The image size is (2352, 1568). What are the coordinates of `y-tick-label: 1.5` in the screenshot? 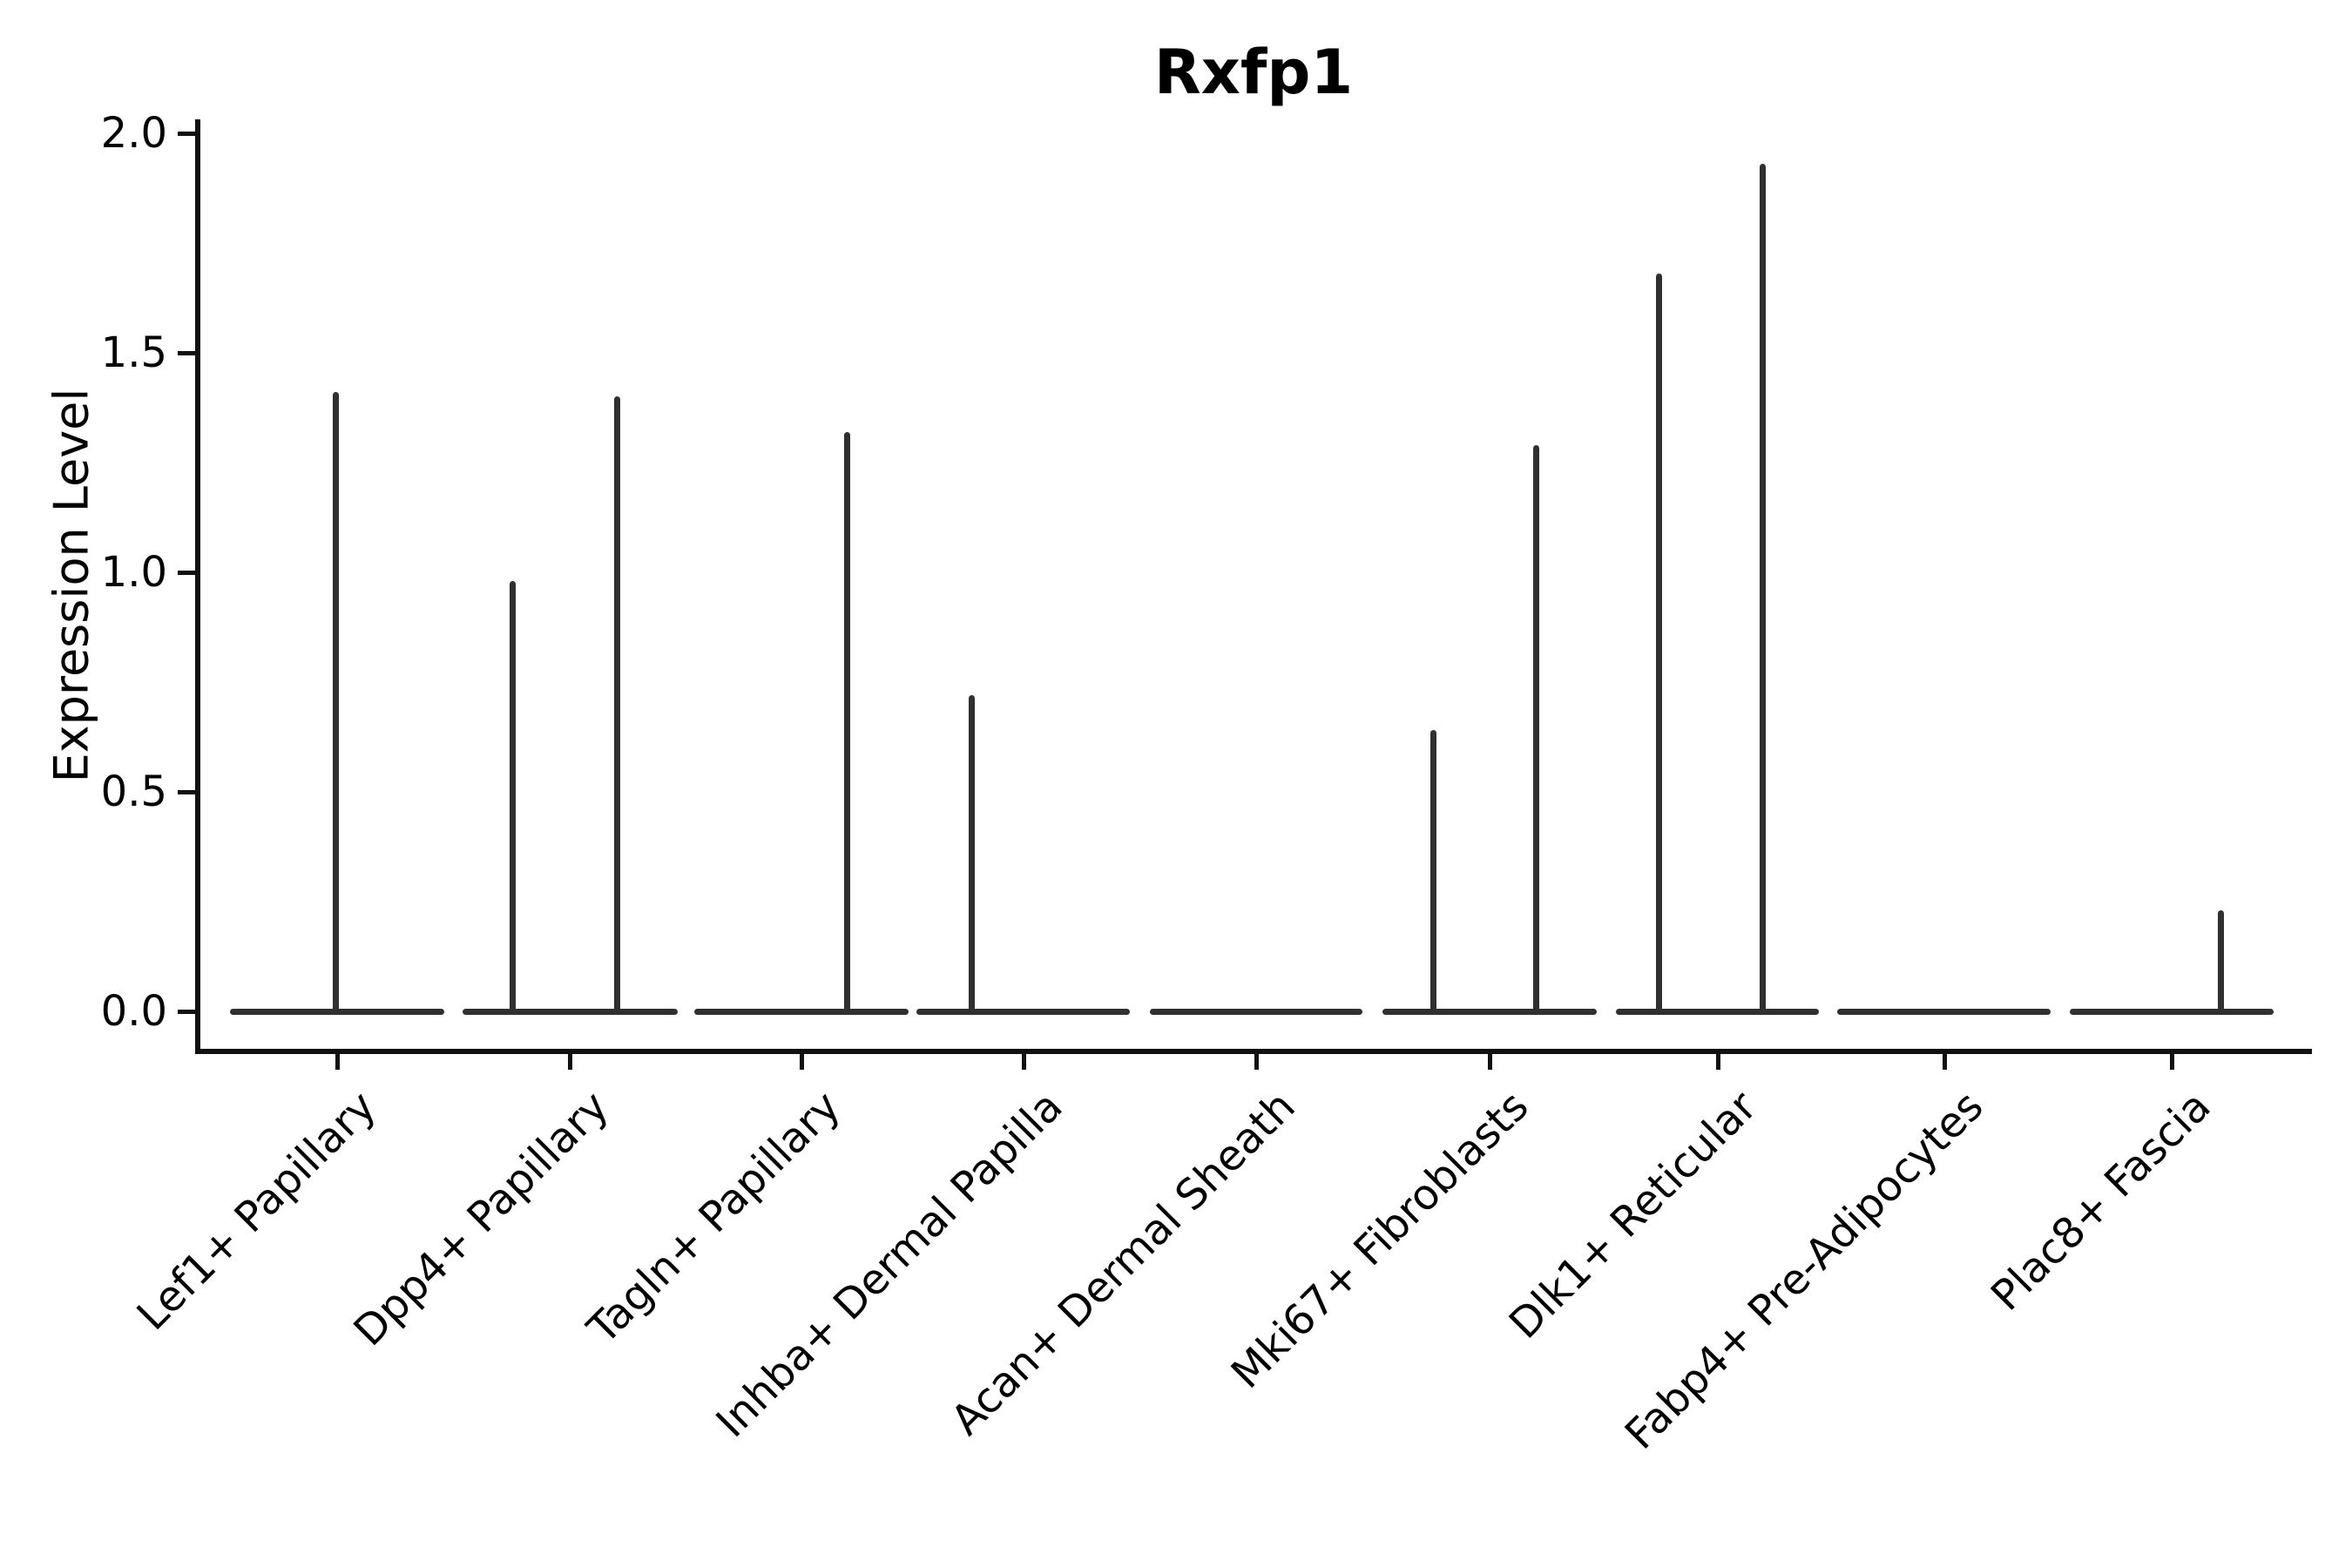 It's located at (134, 352).